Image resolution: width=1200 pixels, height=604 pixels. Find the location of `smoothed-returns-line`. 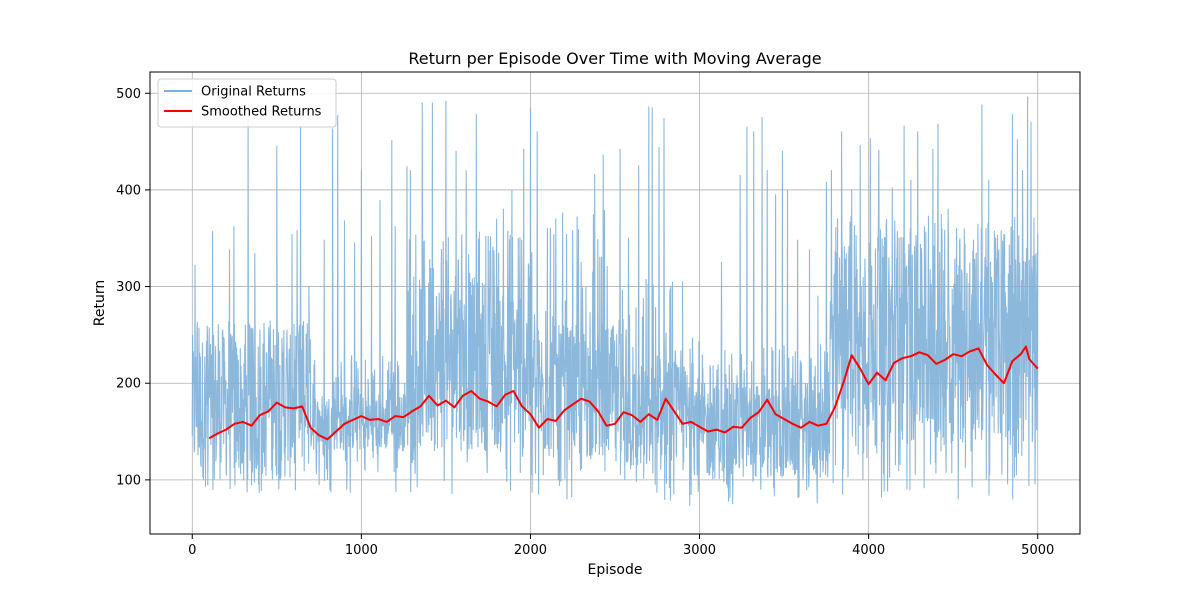

smoothed-returns-line is located at coordinates (623, 393).